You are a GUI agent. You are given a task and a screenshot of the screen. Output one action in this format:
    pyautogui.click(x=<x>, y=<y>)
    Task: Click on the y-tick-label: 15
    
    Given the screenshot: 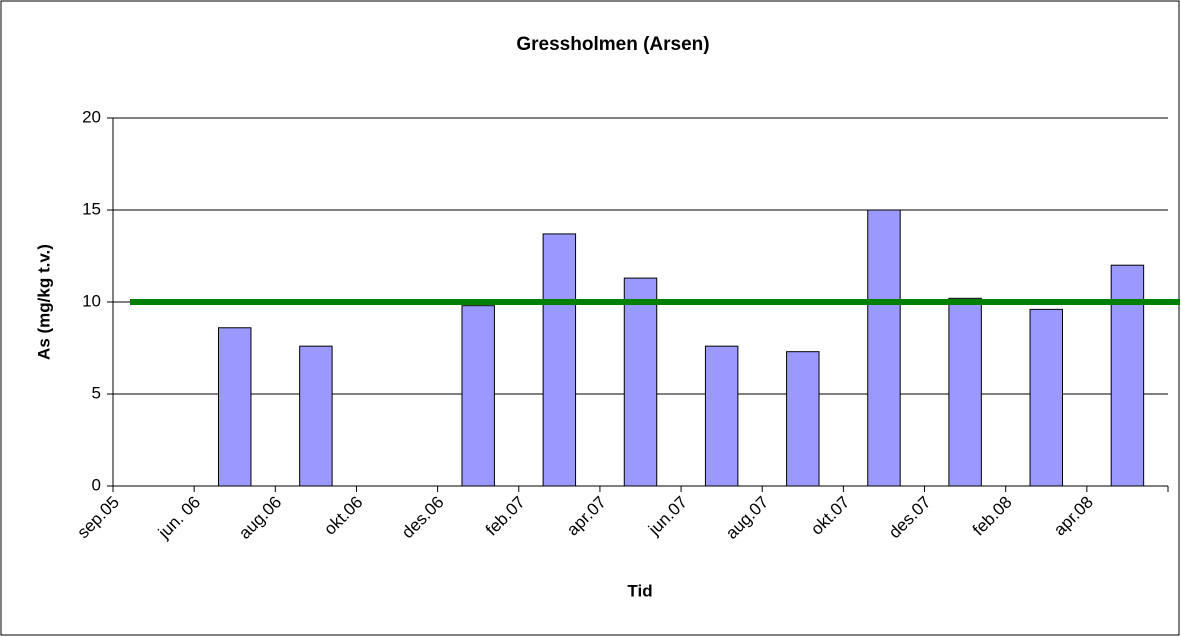 What is the action you would take?
    pyautogui.click(x=91, y=208)
    